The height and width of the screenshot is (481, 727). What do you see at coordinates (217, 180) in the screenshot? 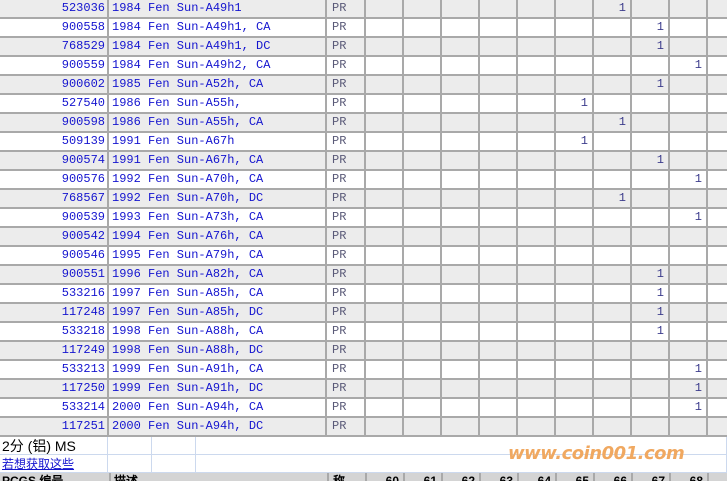
I see `cell-description: 1992 Fen Sun-A70h, CA` at bounding box center [217, 180].